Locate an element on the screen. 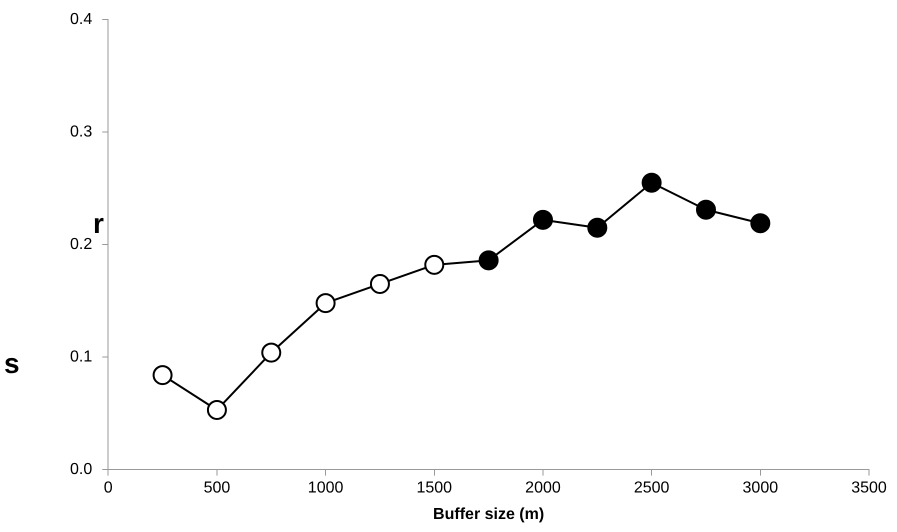  text: r is located at coordinates (98, 224).